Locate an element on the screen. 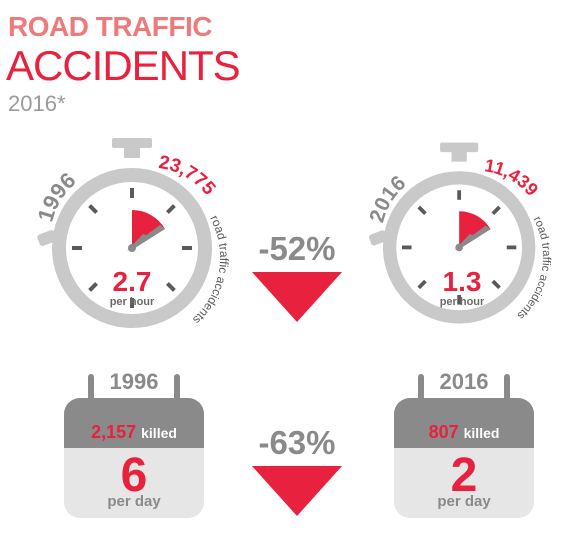  stopwatch-side-button is located at coordinates (47, 238).